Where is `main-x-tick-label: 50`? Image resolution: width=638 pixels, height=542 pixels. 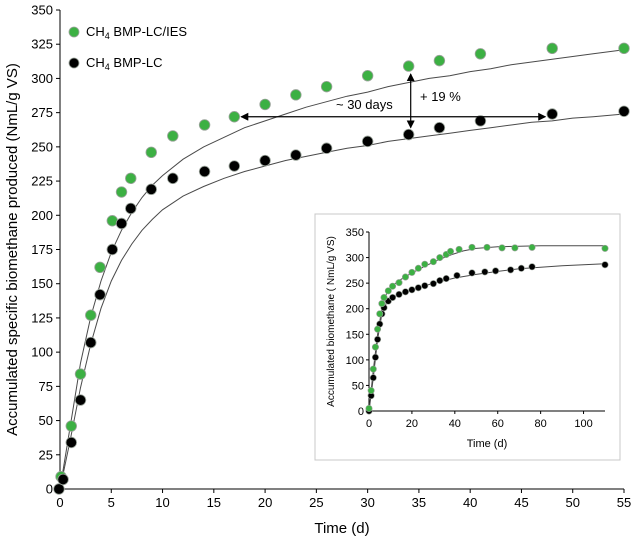 main-x-tick-label: 50 is located at coordinates (572, 502).